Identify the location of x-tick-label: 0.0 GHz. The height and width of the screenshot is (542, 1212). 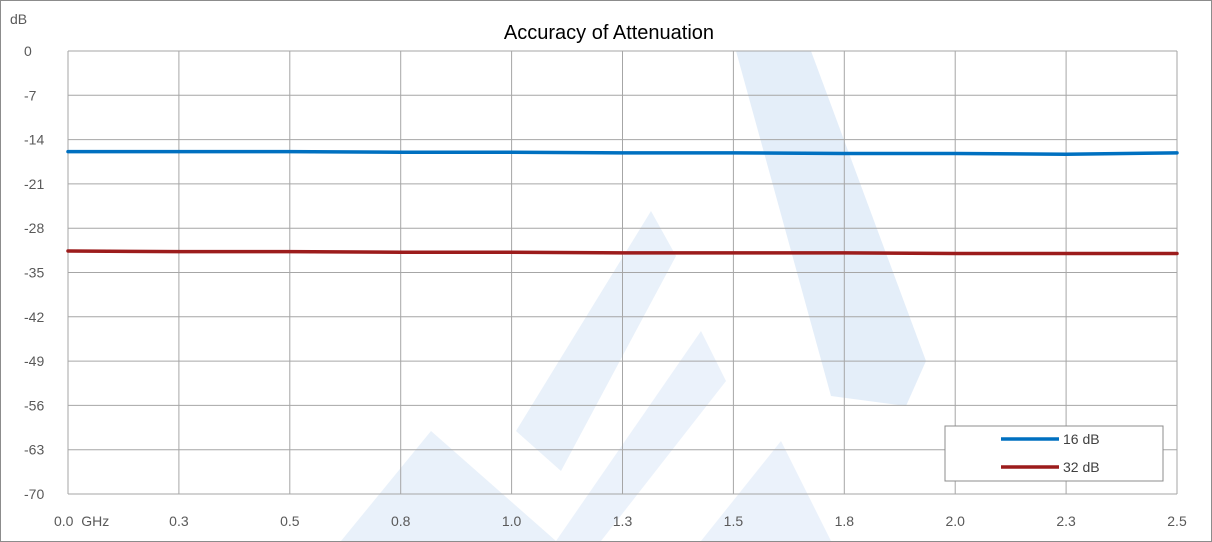
(81, 521).